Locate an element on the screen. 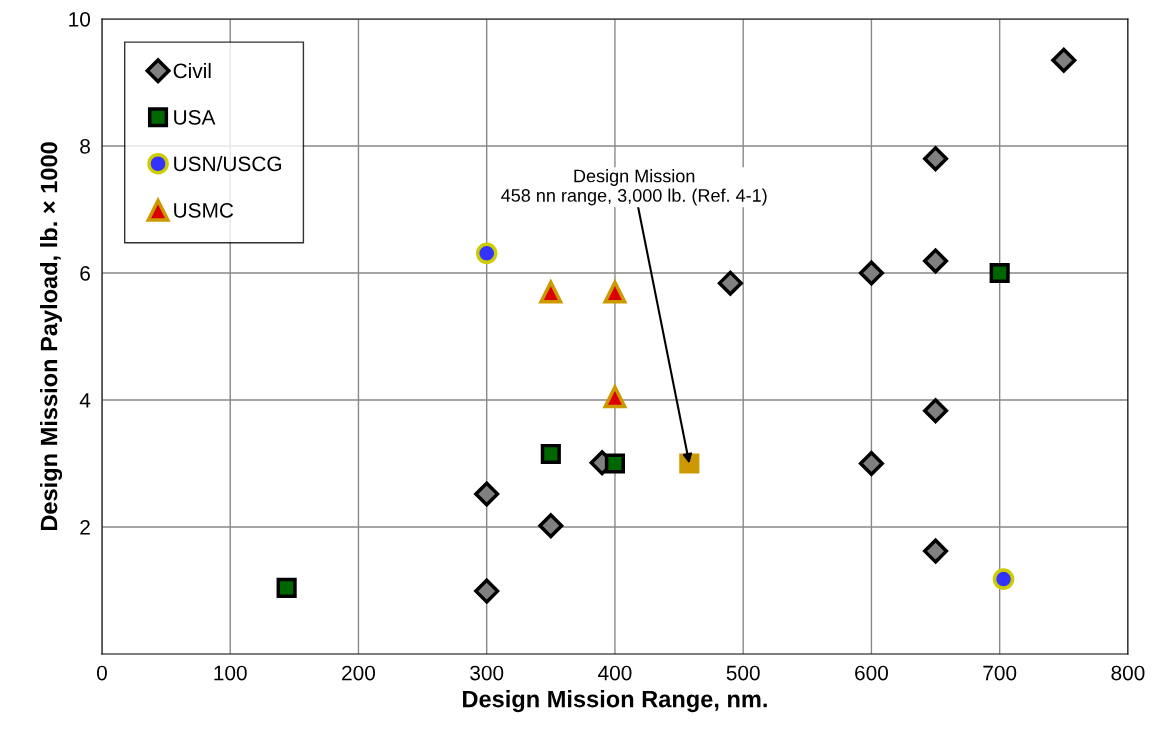 The image size is (1164, 744). legend-label: USA is located at coordinates (195, 117).